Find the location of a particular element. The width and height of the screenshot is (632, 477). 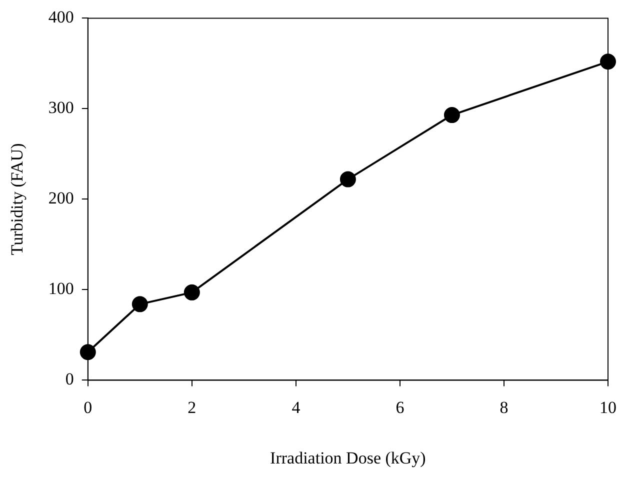

y-tick-label: 100 is located at coordinates (61, 288).